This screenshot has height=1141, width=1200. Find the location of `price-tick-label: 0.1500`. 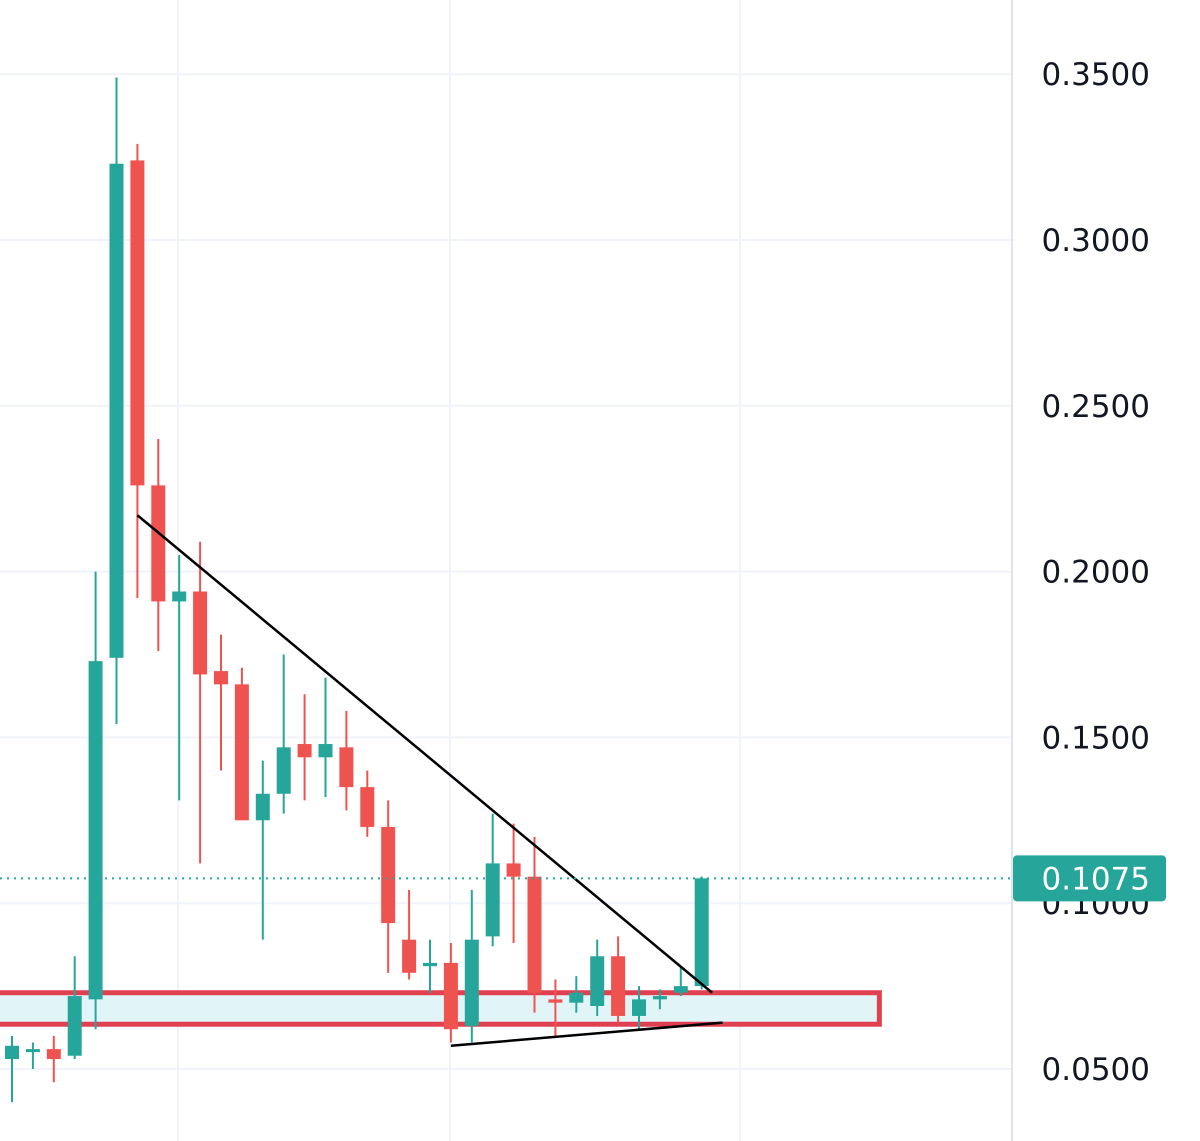

price-tick-label: 0.1500 is located at coordinates (1096, 738).